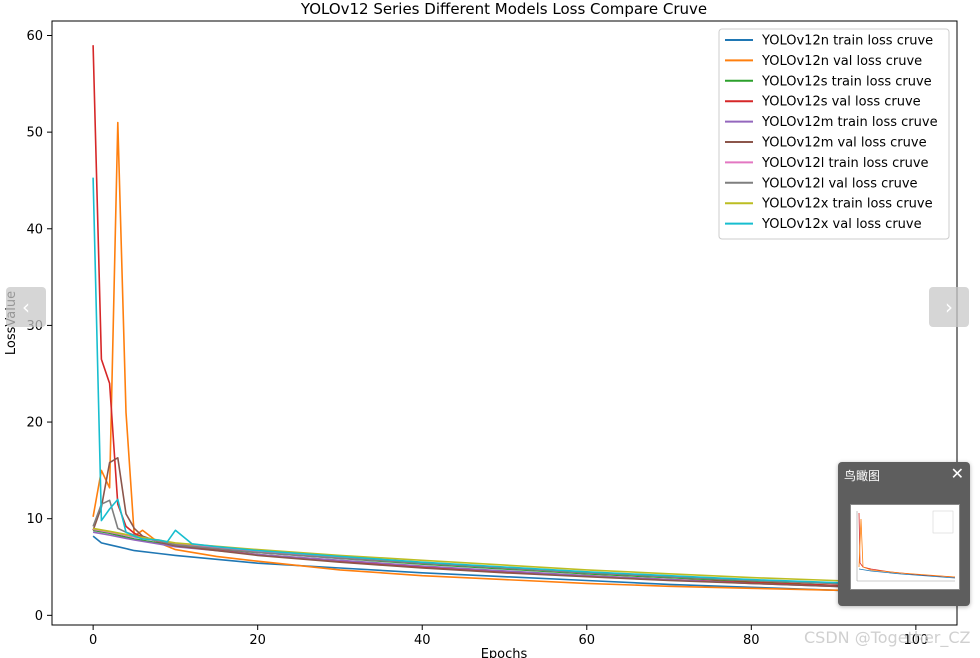 The image size is (980, 658). I want to click on legend-label: YOLOv12s val loss cruve, so click(841, 102).